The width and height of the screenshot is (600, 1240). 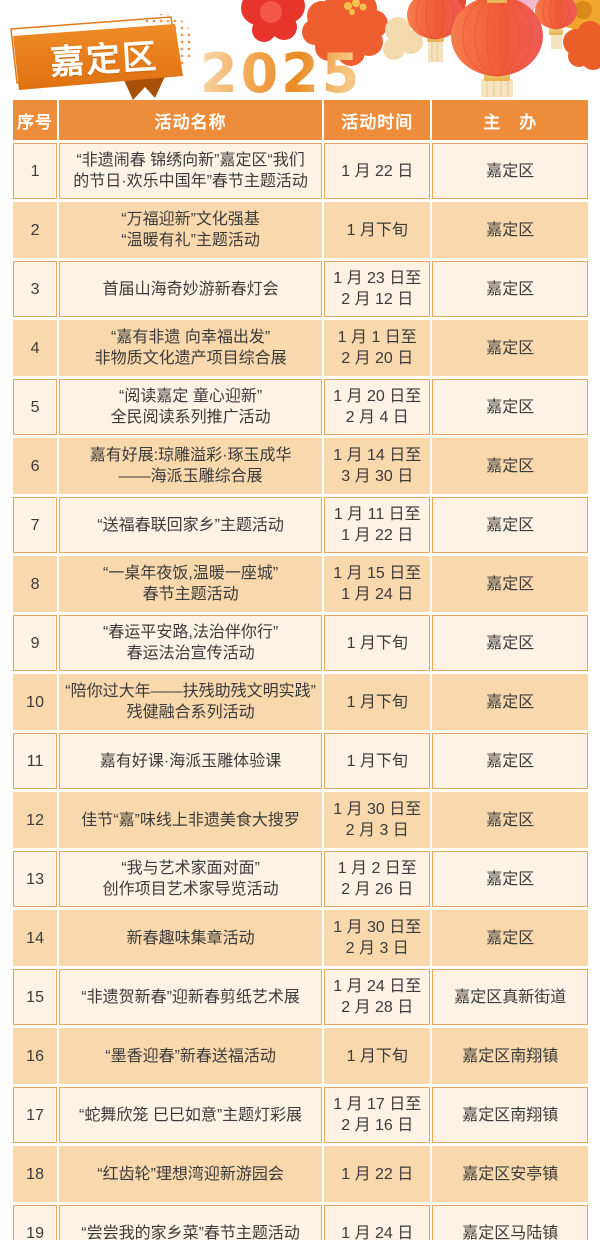 What do you see at coordinates (35, 120) in the screenshot?
I see `col-header-number: 序号` at bounding box center [35, 120].